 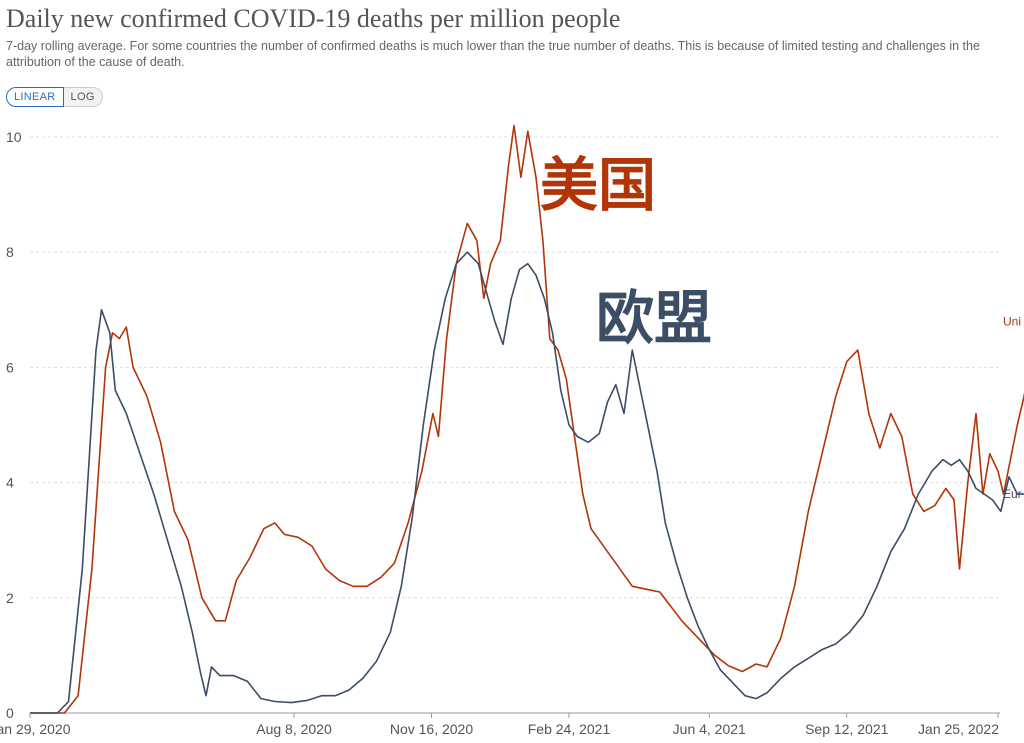 I want to click on y-tick-label: 2, so click(x=10, y=598).